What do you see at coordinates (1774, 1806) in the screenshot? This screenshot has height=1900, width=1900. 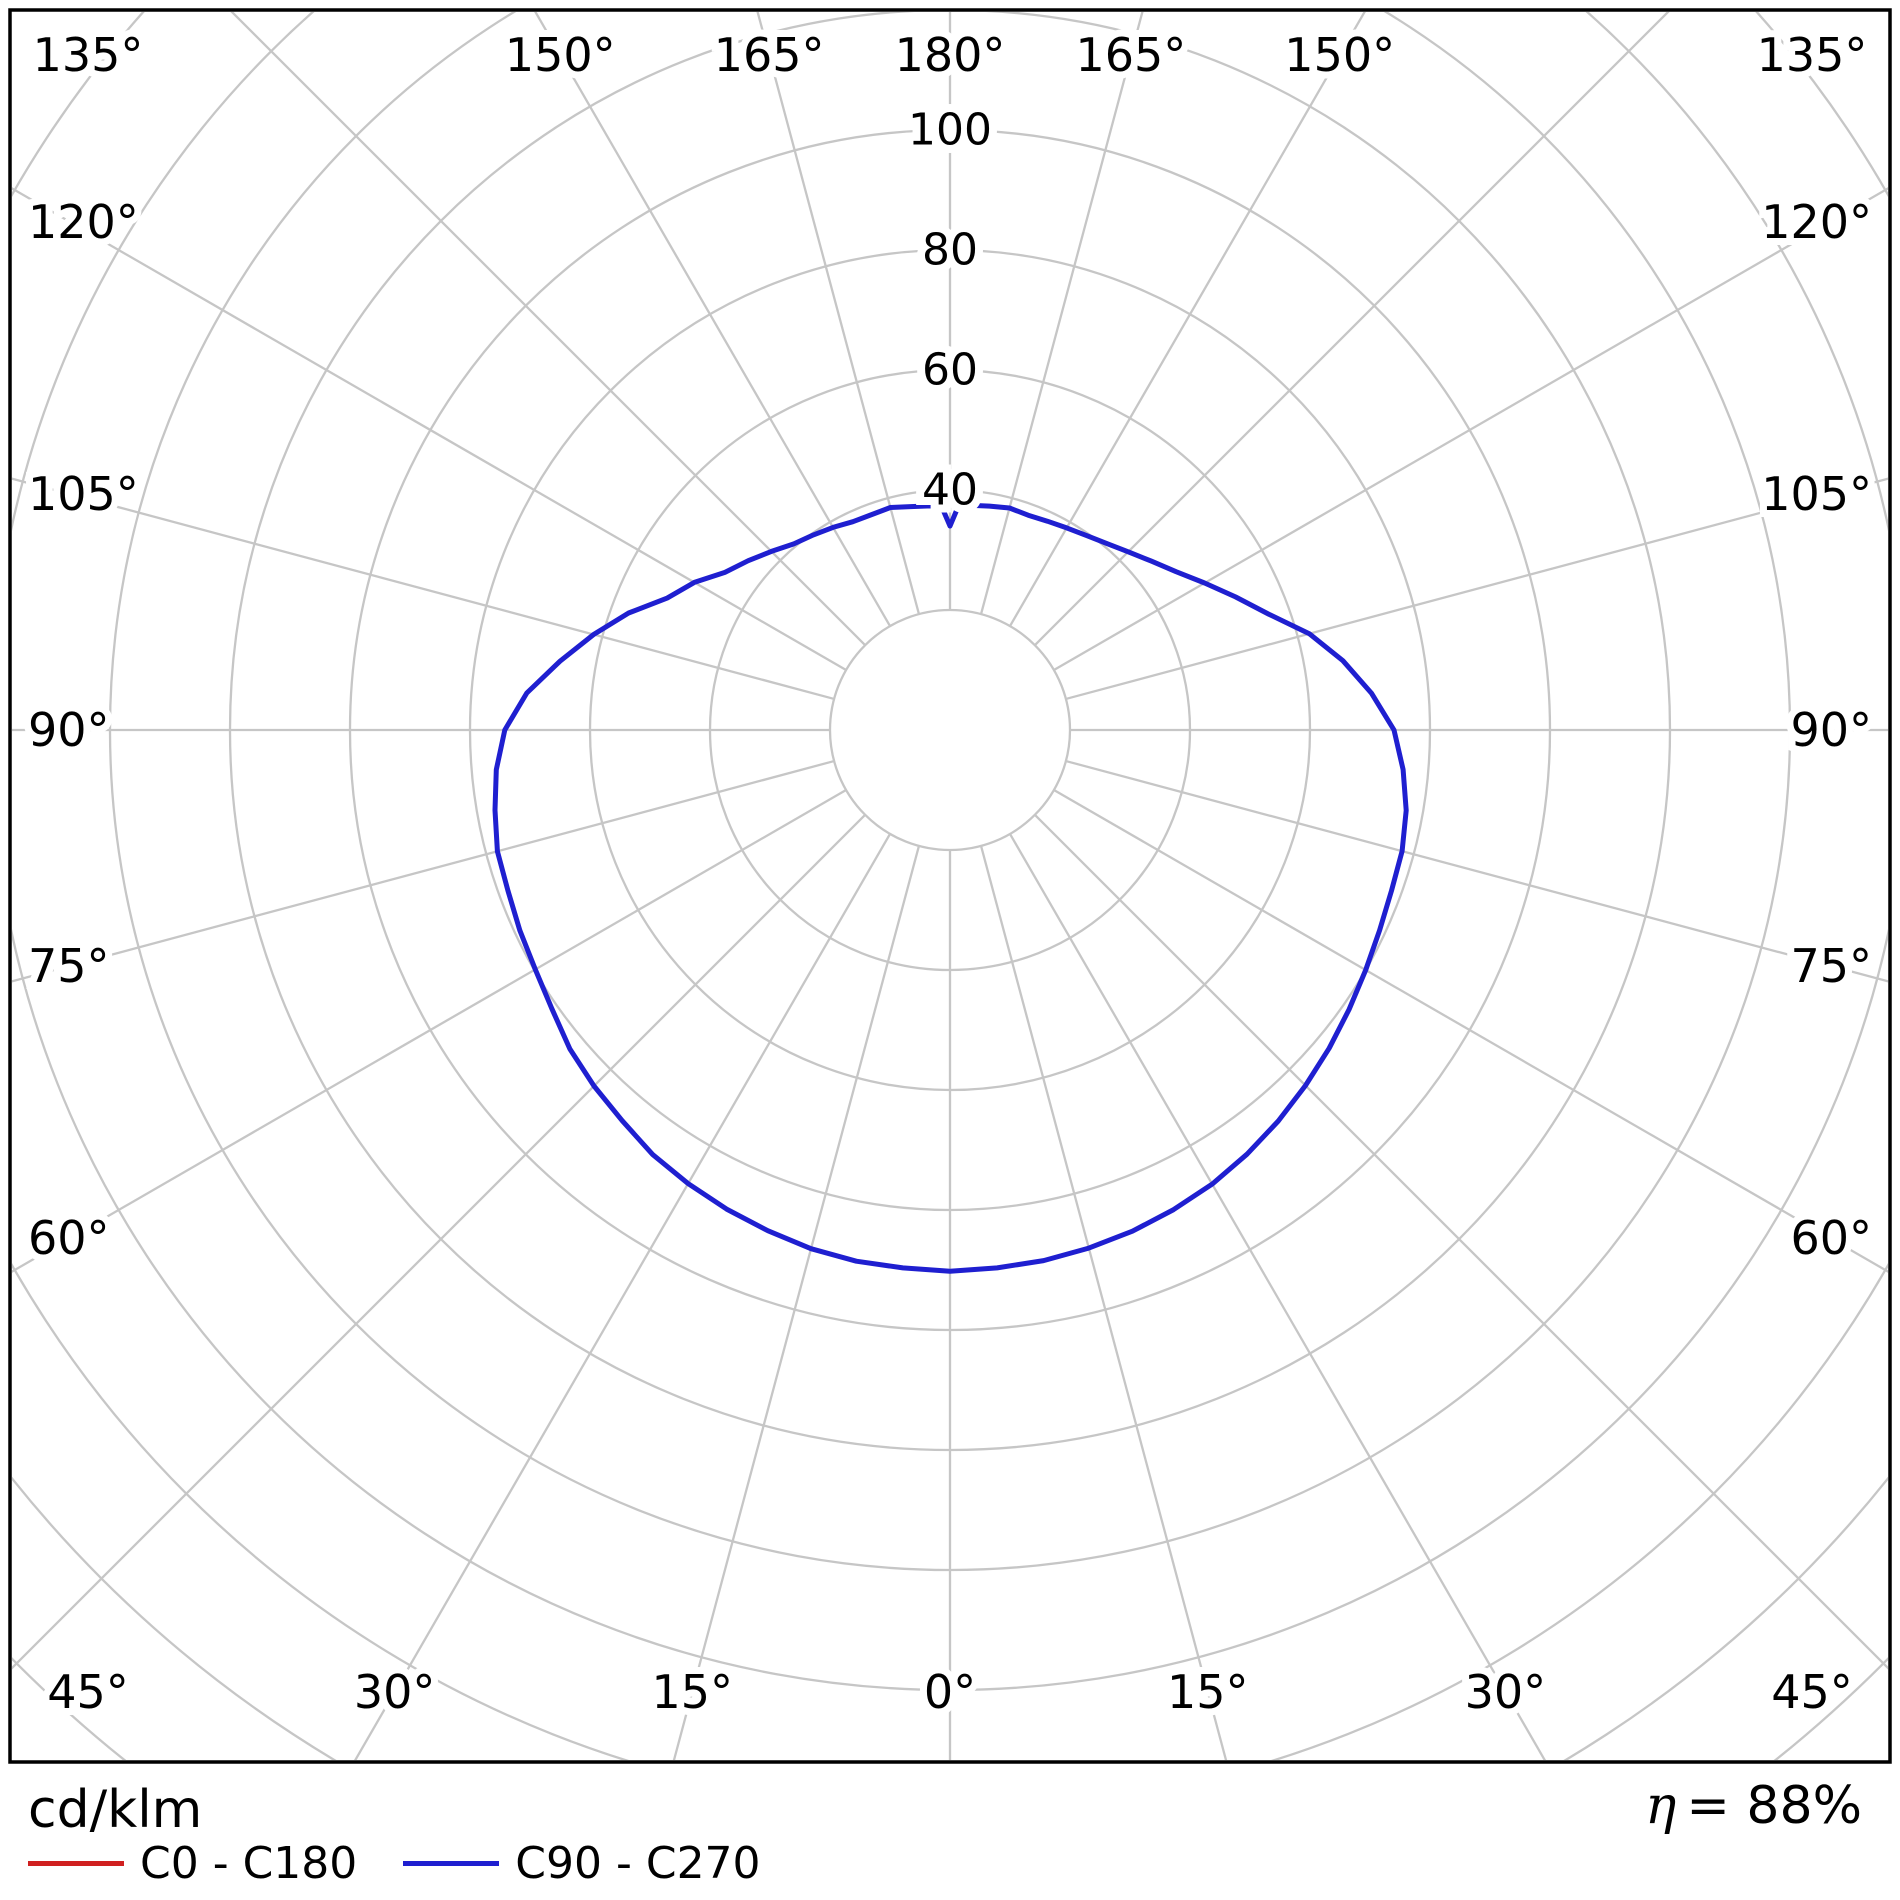 I see `efficiency-value: = 88%` at bounding box center [1774, 1806].